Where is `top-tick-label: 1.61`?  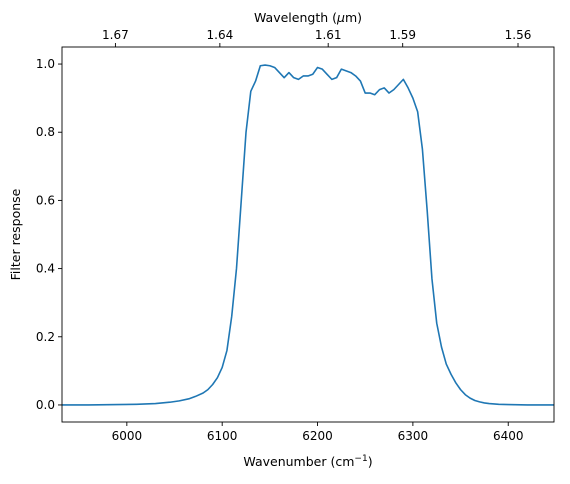
top-tick-label: 1.61 is located at coordinates (328, 35).